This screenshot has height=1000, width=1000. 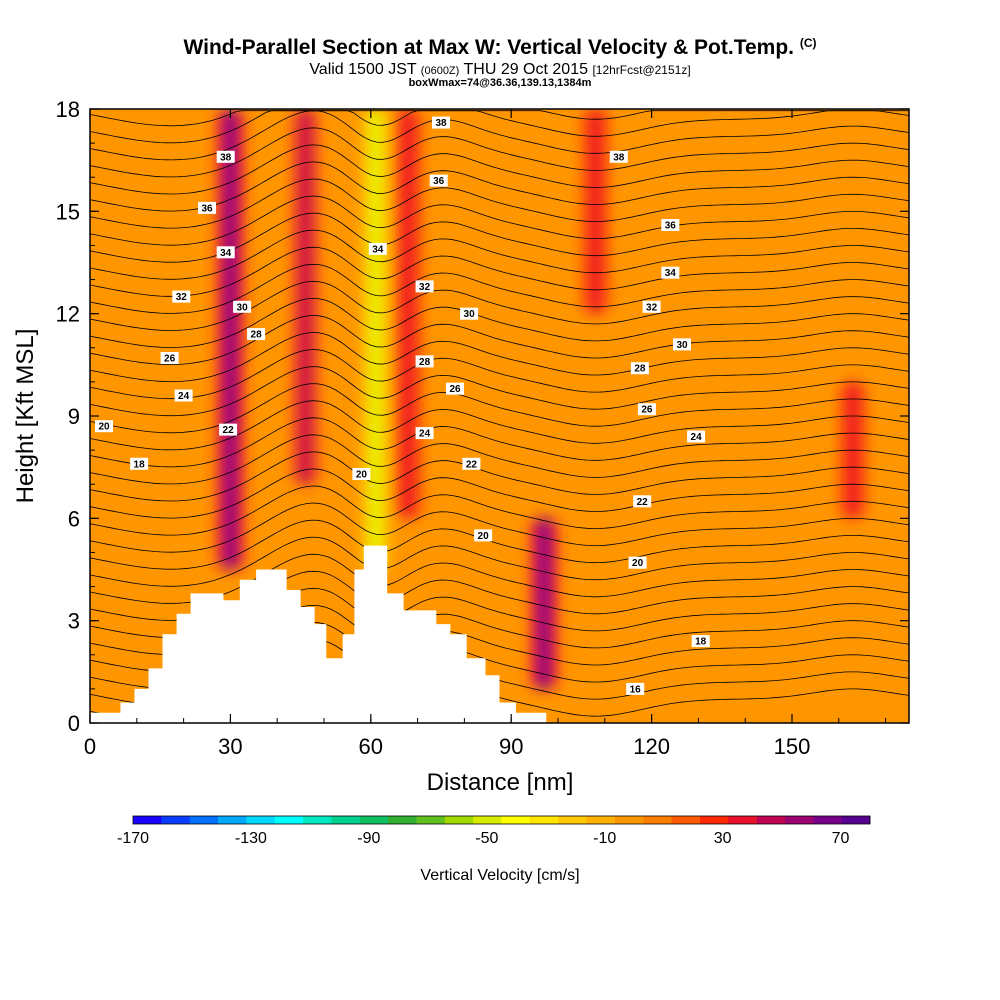 I want to click on box-info: boxWmax=74@36.36,139.13,1384m, so click(x=500, y=83).